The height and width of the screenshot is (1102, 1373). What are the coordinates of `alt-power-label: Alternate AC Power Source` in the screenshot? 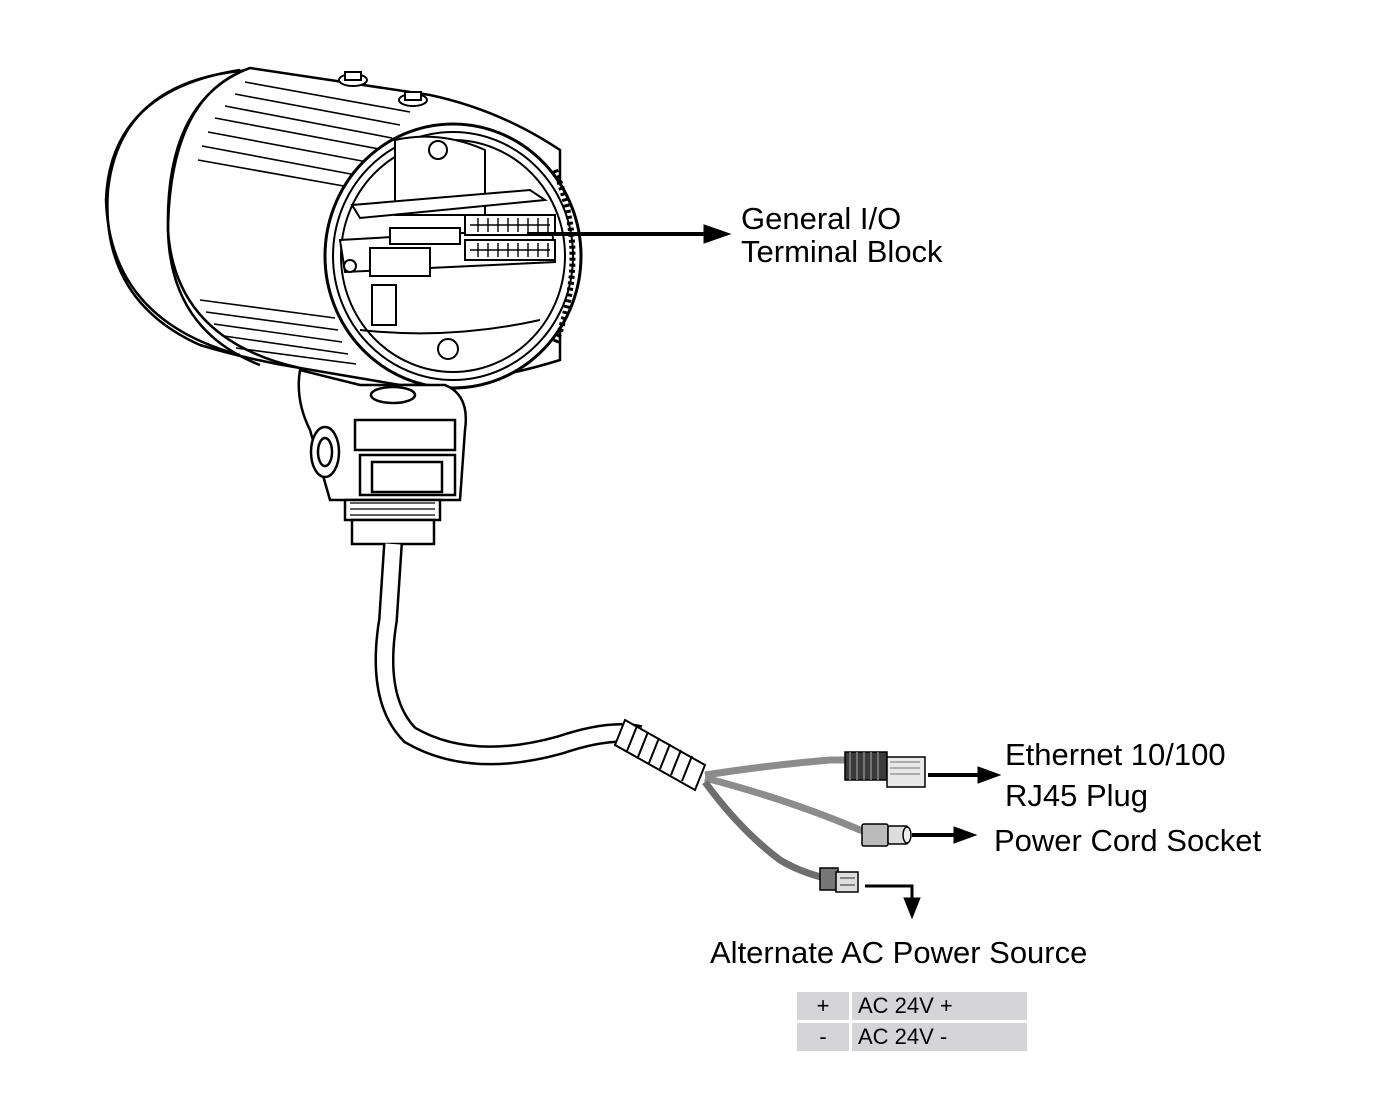 It's located at (899, 952).